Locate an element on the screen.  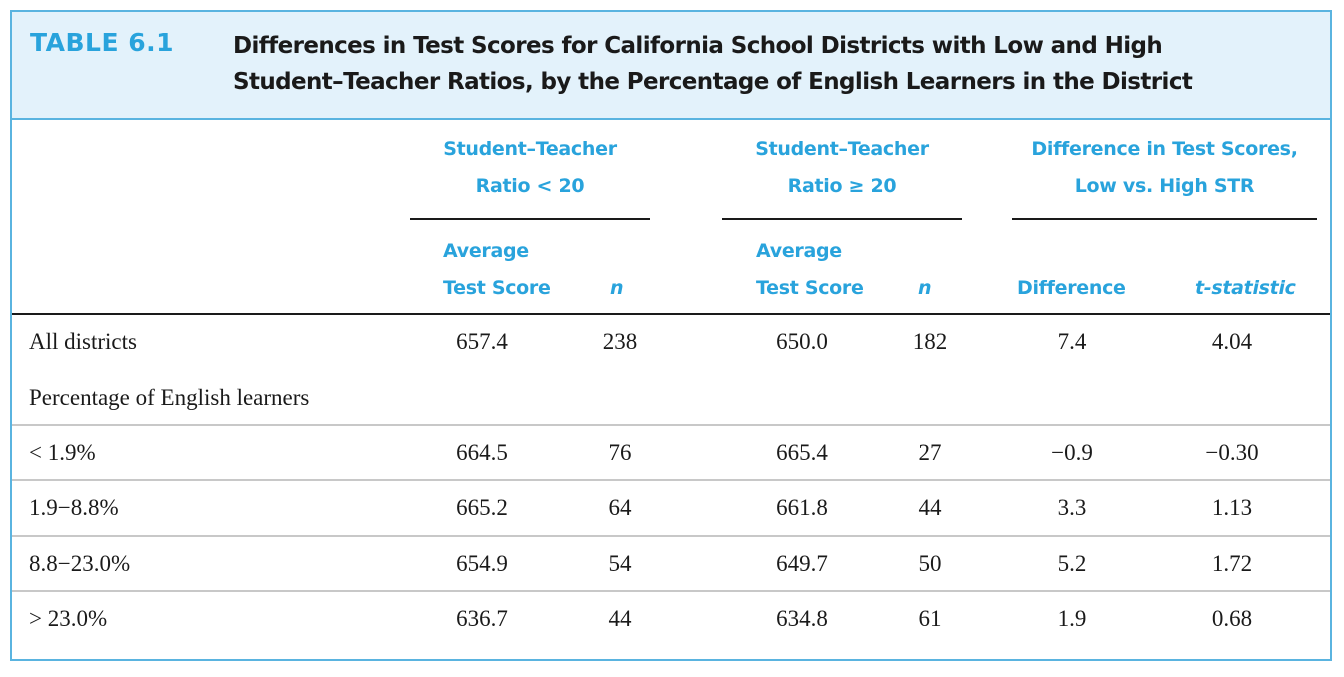
group-header-ratio-low-line-2: Ratio < 20 is located at coordinates (530, 186).